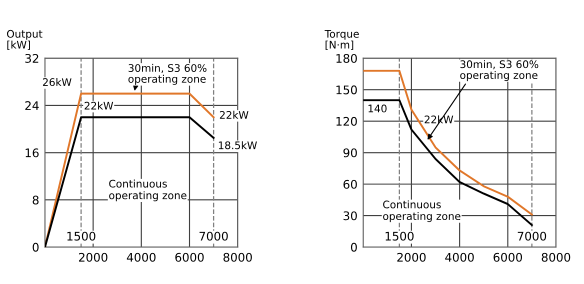 The image size is (584, 284). What do you see at coordinates (24, 40) in the screenshot?
I see `y-axis-title: Output [kW]` at bounding box center [24, 40].